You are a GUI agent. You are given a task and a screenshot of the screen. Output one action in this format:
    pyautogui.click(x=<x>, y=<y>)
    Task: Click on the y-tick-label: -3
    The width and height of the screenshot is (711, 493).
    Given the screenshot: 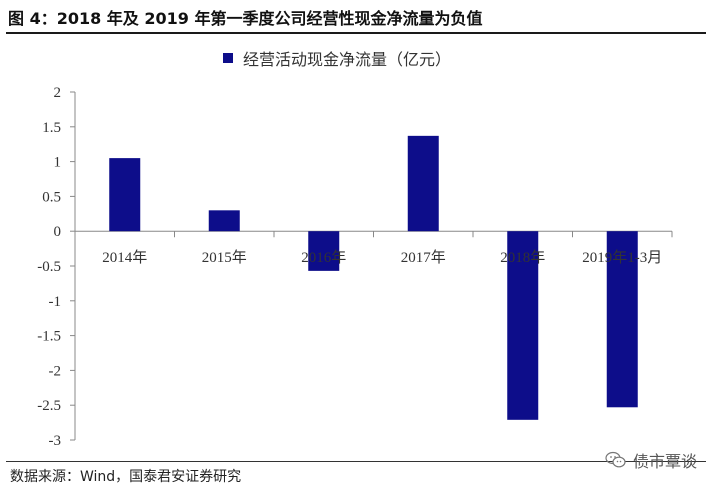 What is the action you would take?
    pyautogui.click(x=55, y=441)
    